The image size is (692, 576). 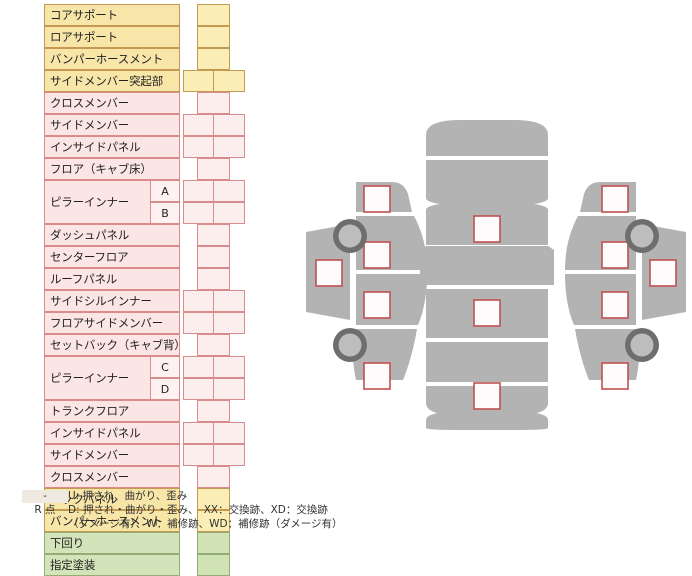 I want to click on legend-key-rpoint: R 点, so click(x=45, y=510).